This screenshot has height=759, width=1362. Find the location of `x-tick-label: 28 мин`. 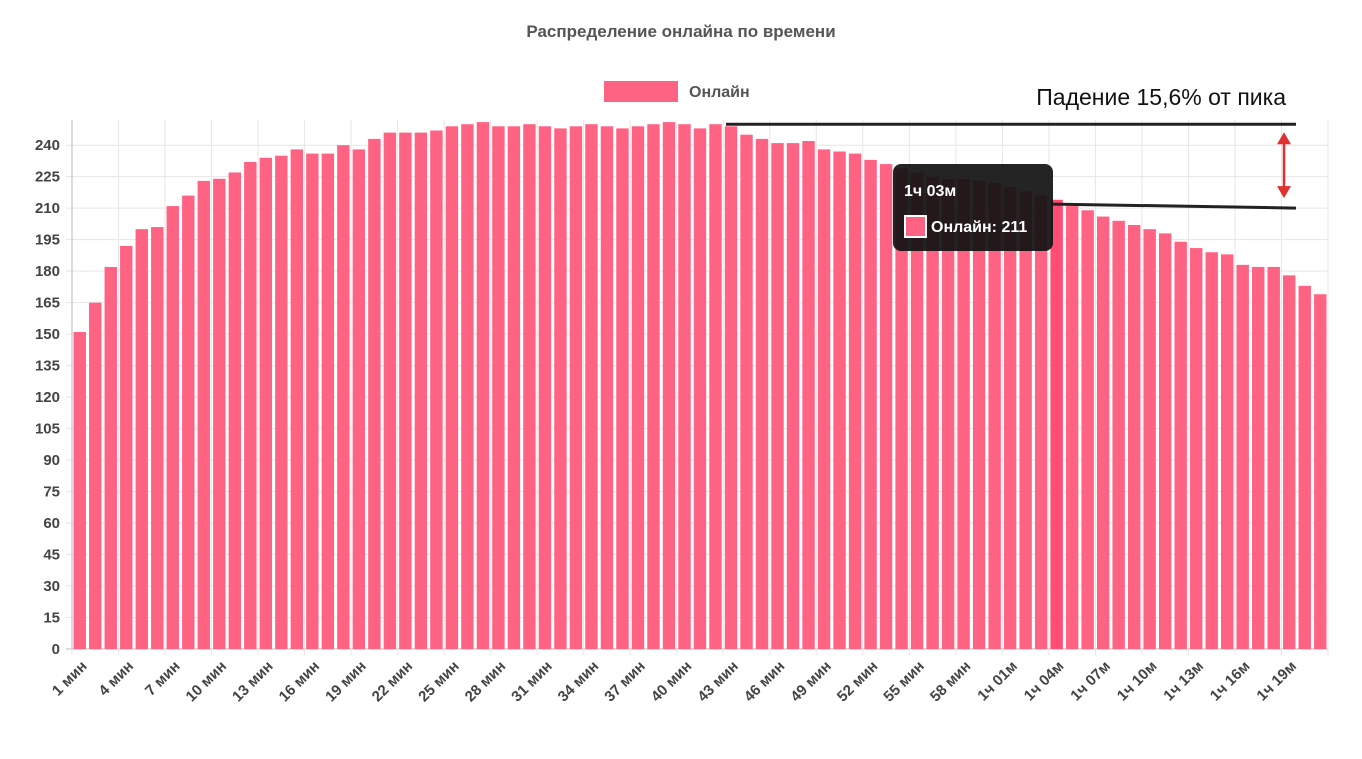

x-tick-label: 28 мин is located at coordinates (486, 682).